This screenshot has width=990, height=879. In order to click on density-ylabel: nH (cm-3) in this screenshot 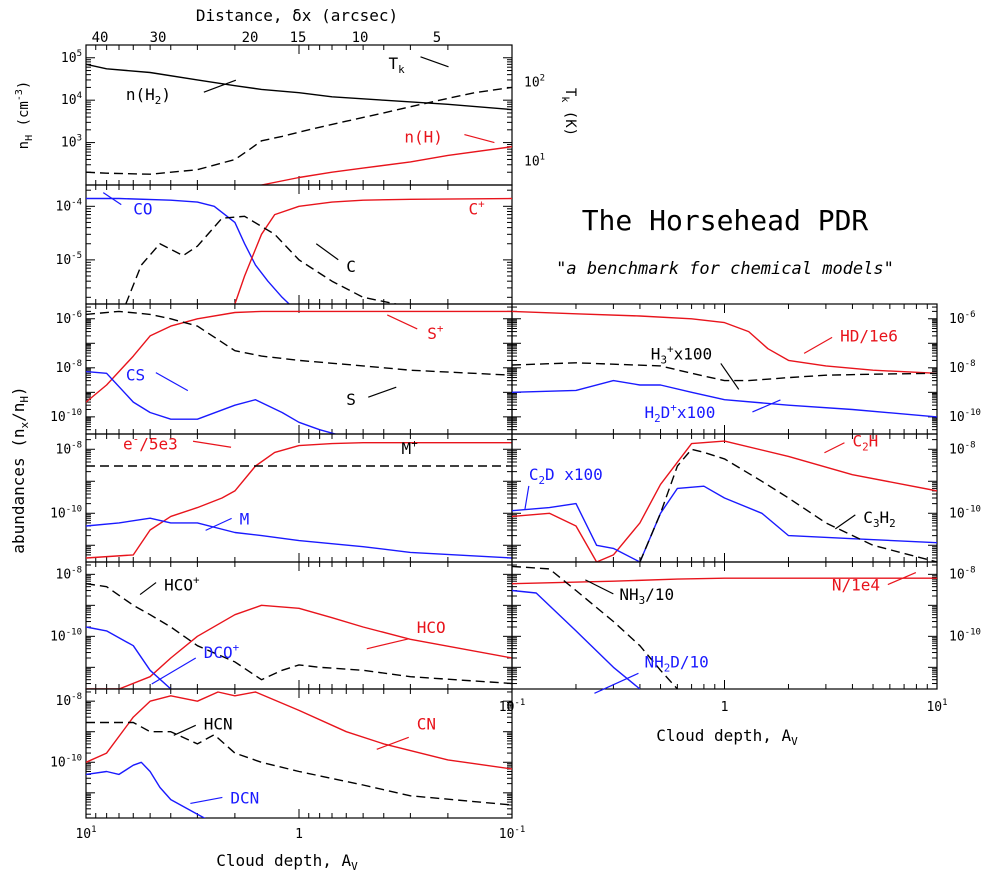, I will do `click(24, 115)`.